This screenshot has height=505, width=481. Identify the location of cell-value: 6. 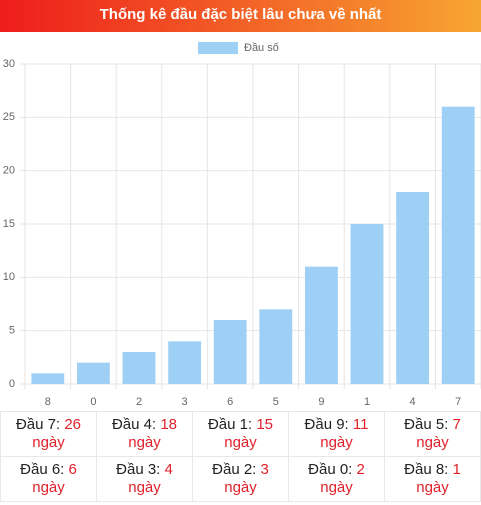
(72, 469).